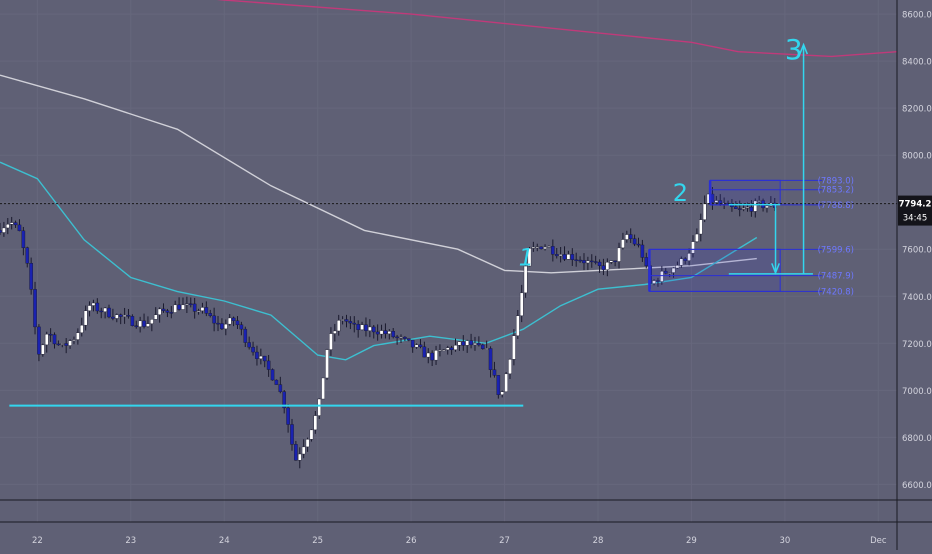 The width and height of the screenshot is (932, 554). What do you see at coordinates (557, 29) in the screenshot?
I see `ma-top-line` at bounding box center [557, 29].